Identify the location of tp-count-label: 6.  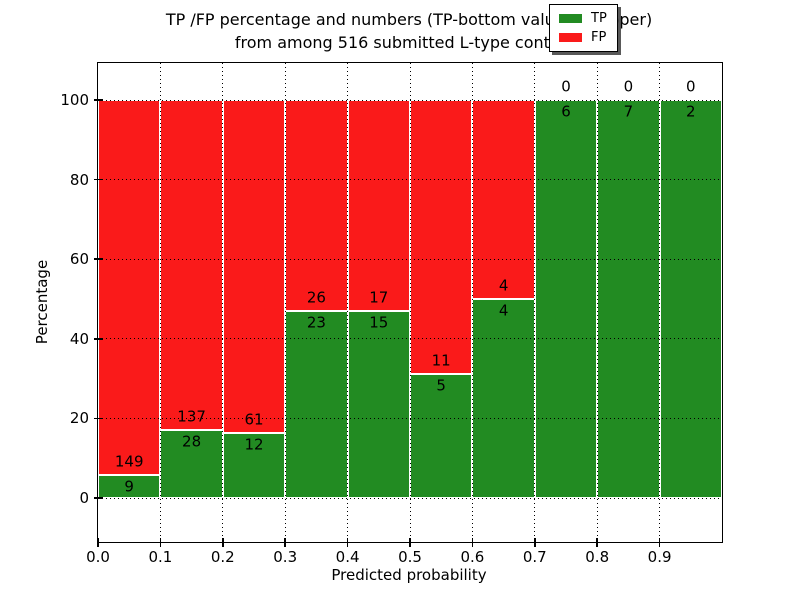
(566, 111).